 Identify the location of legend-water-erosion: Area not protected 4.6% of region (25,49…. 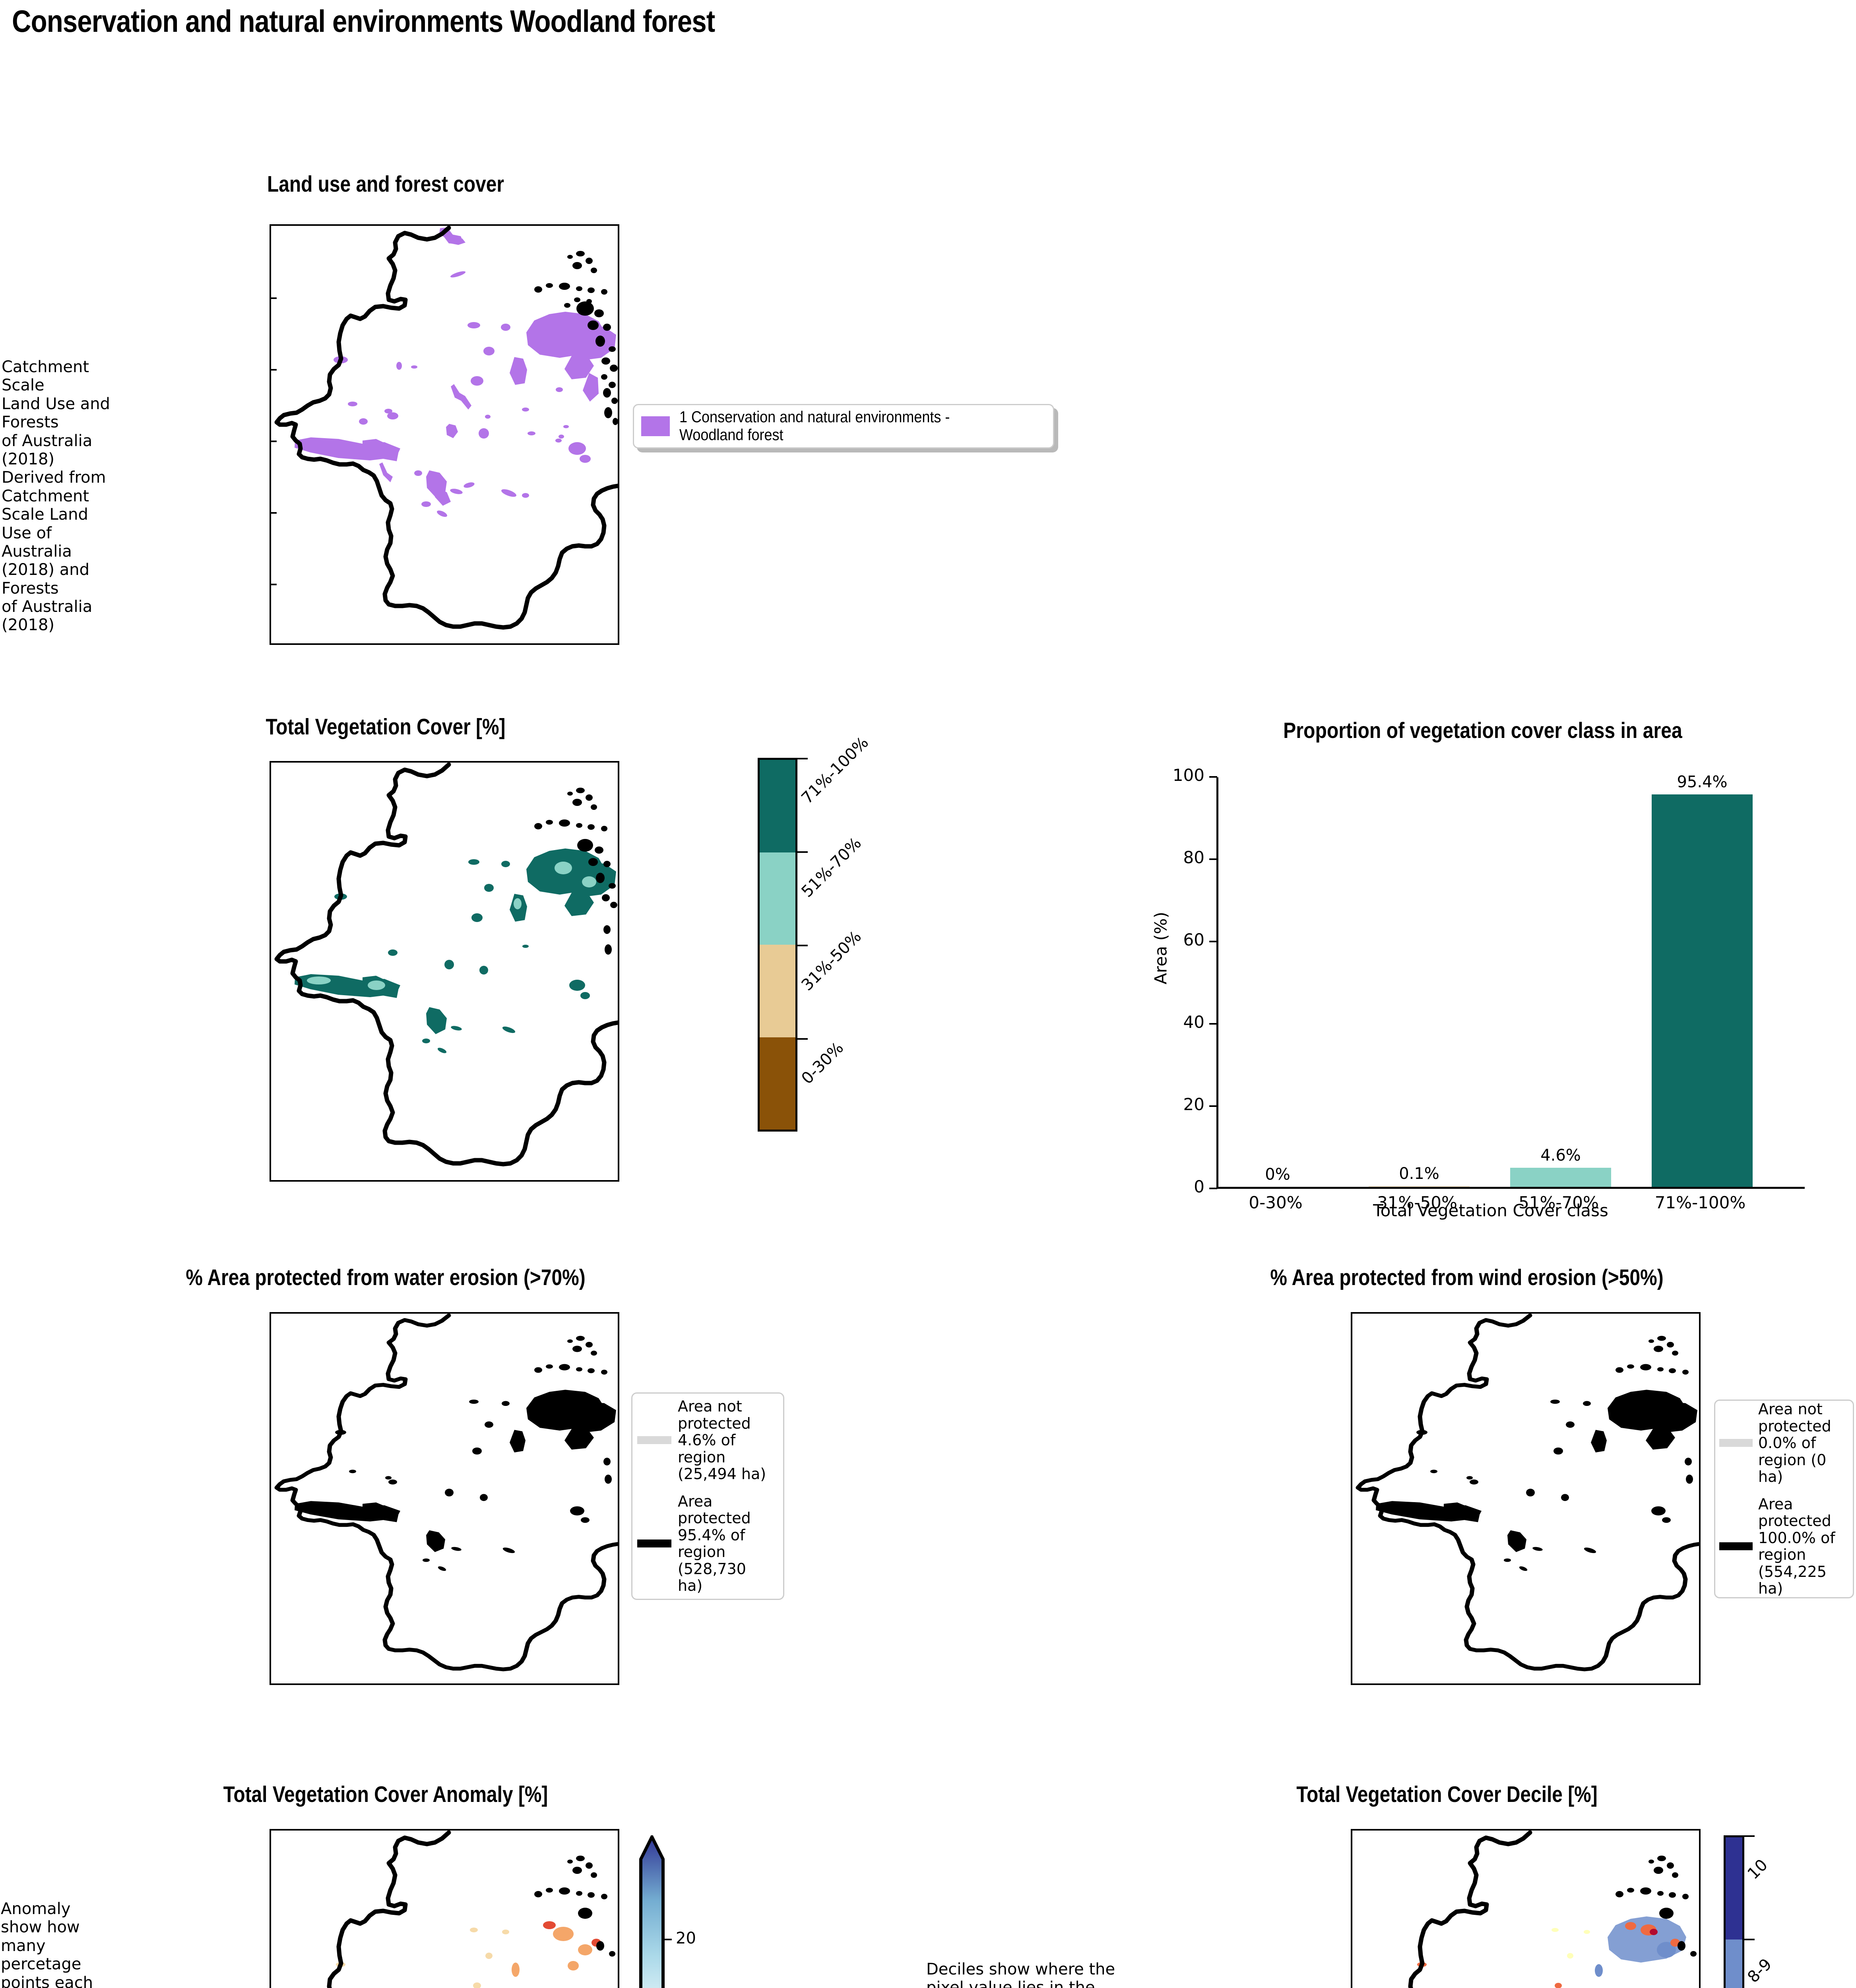
(707, 1496).